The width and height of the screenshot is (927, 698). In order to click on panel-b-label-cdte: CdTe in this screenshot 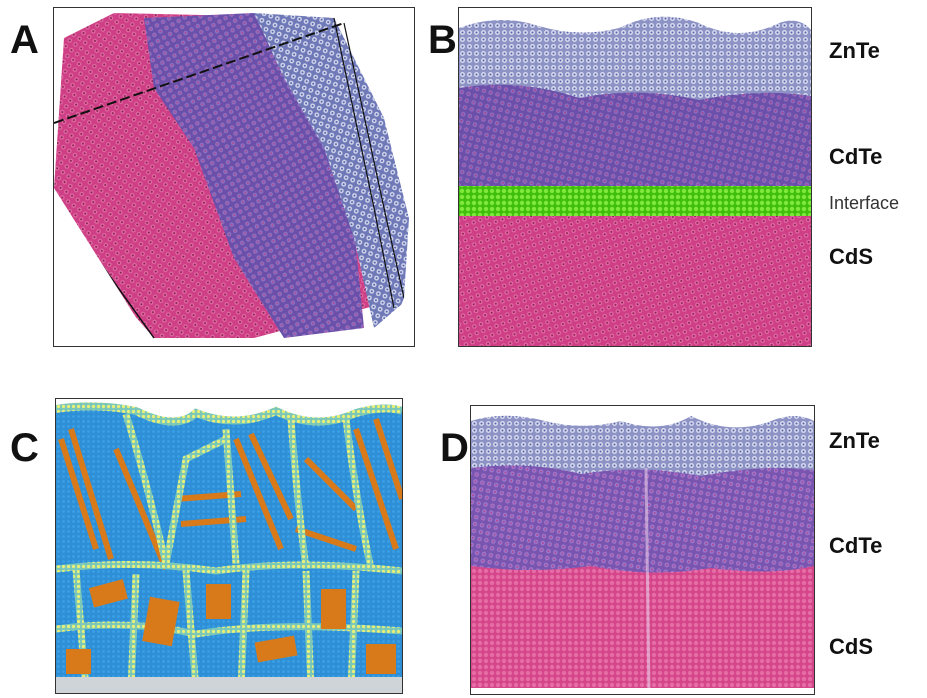, I will do `click(856, 156)`.